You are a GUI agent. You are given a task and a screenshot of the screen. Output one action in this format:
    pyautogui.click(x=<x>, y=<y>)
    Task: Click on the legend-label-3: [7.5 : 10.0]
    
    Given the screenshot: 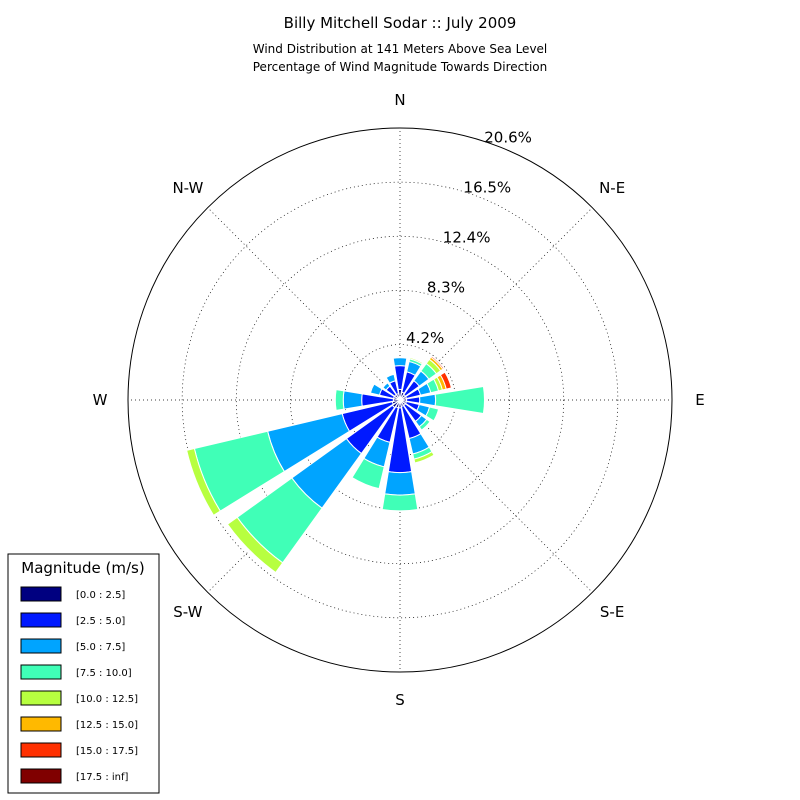 What is the action you would take?
    pyautogui.click(x=104, y=673)
    